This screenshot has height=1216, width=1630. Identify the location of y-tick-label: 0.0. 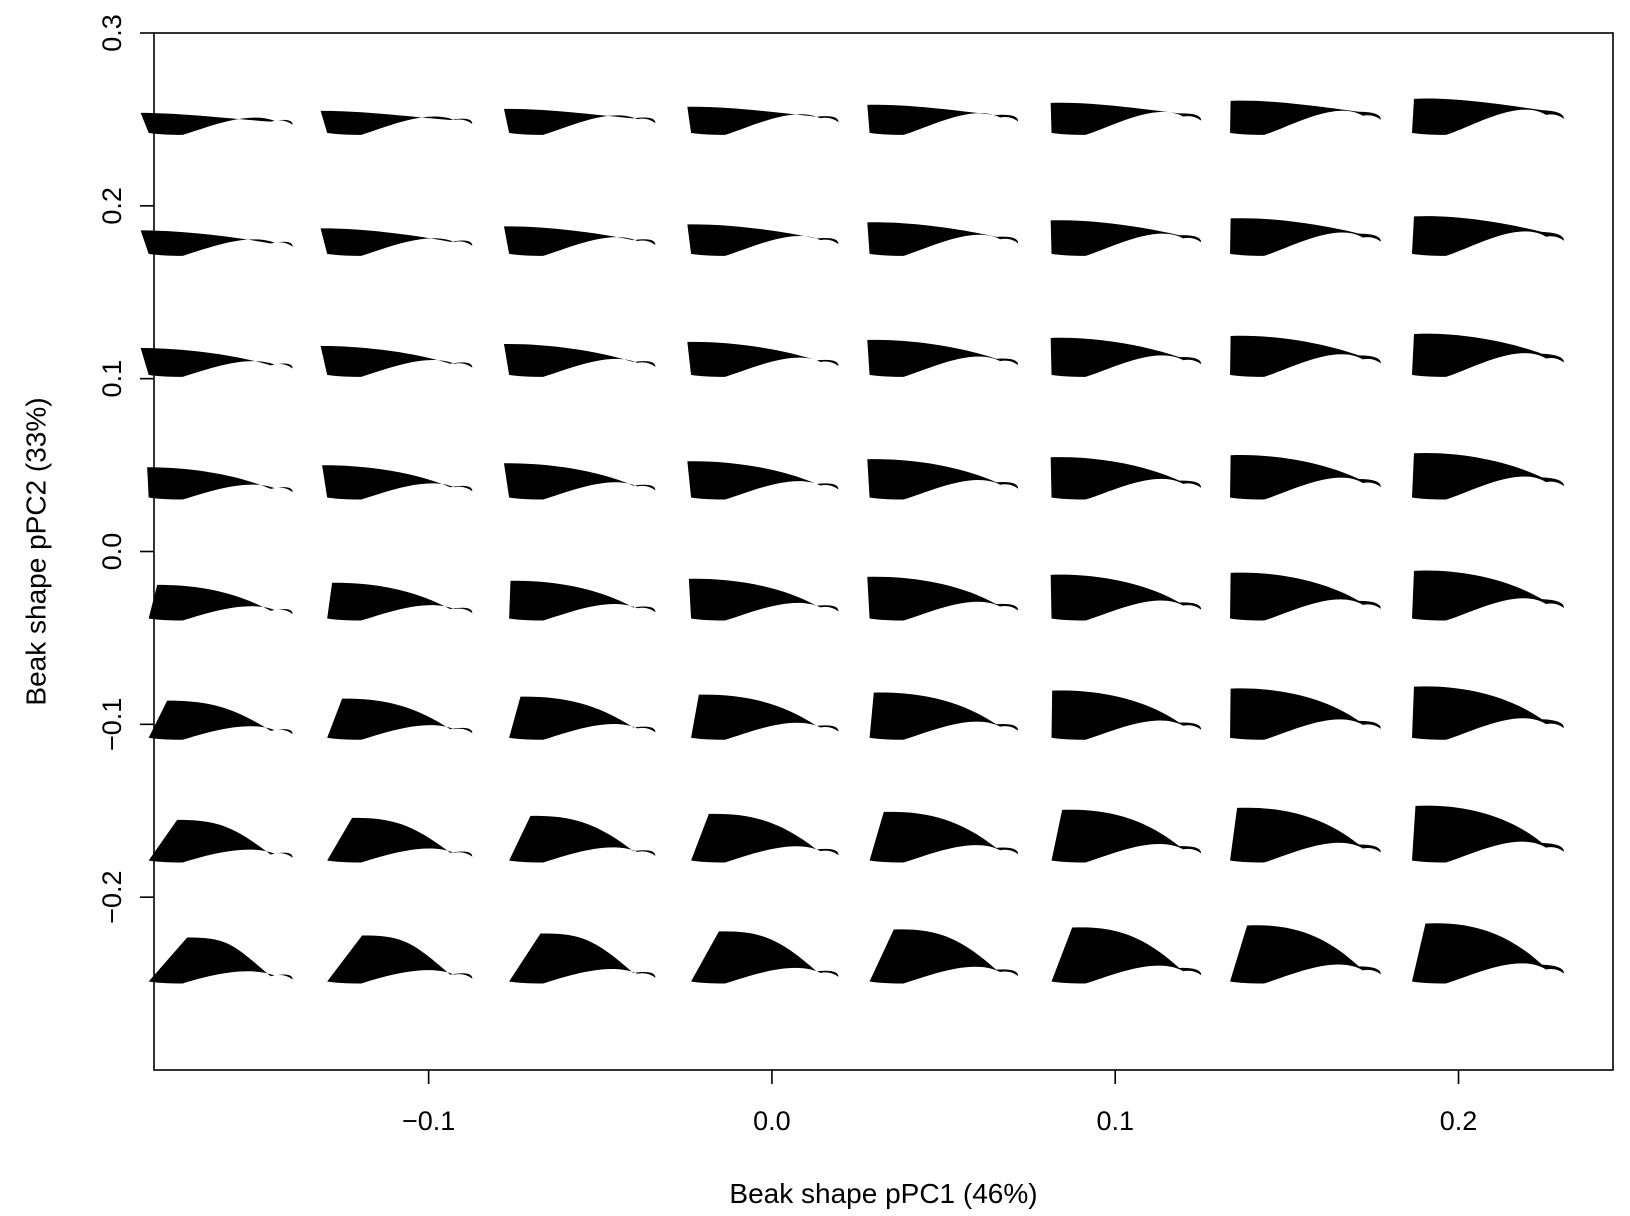
(112, 552).